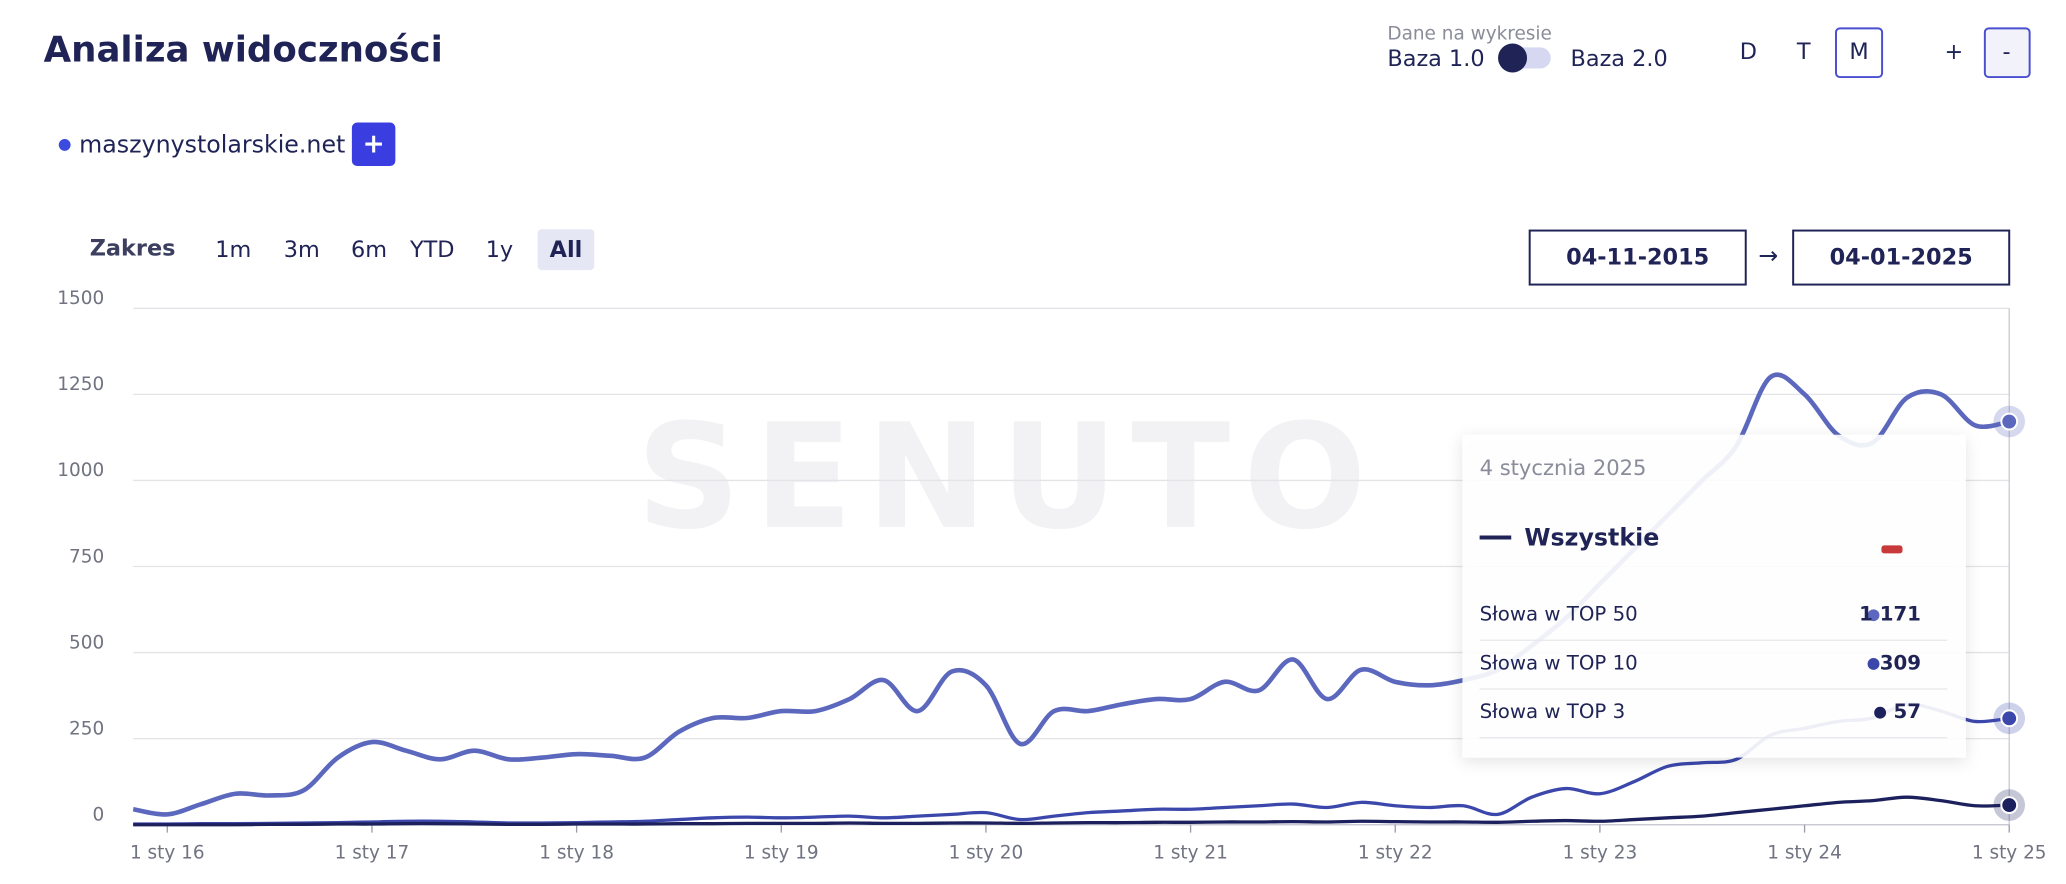 The height and width of the screenshot is (884, 2066). I want to click on range-option: 1y, so click(499, 250).